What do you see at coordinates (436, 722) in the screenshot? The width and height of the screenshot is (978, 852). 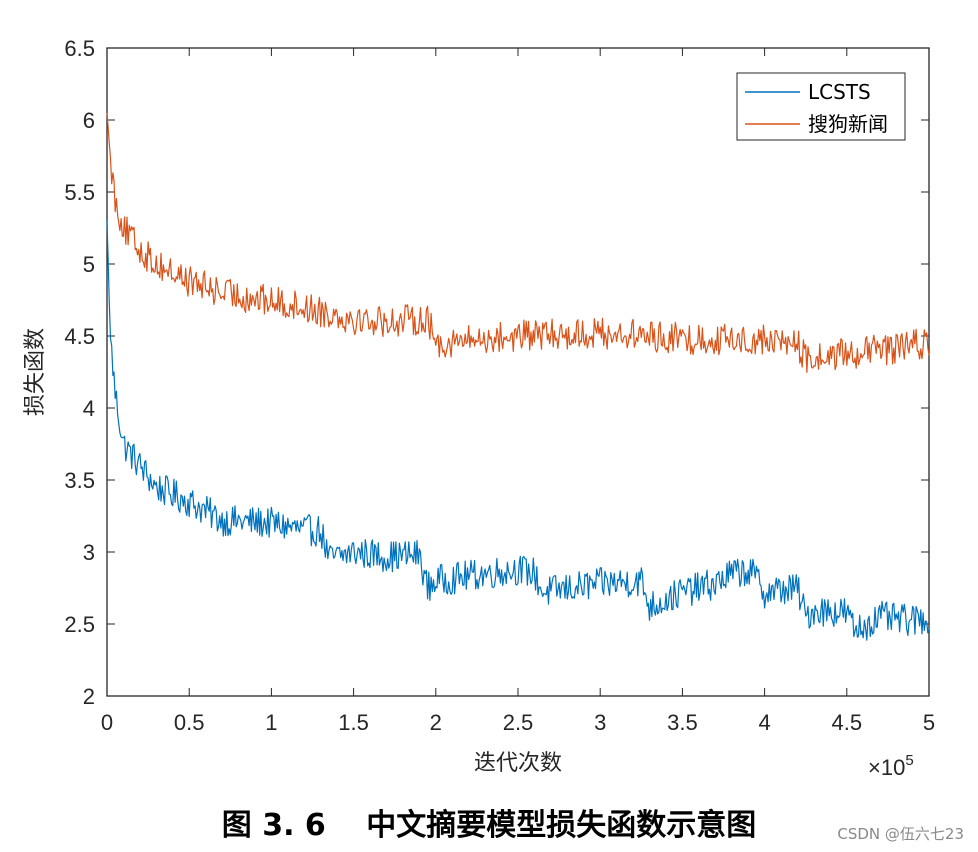 I see `x-tick-label: 2` at bounding box center [436, 722].